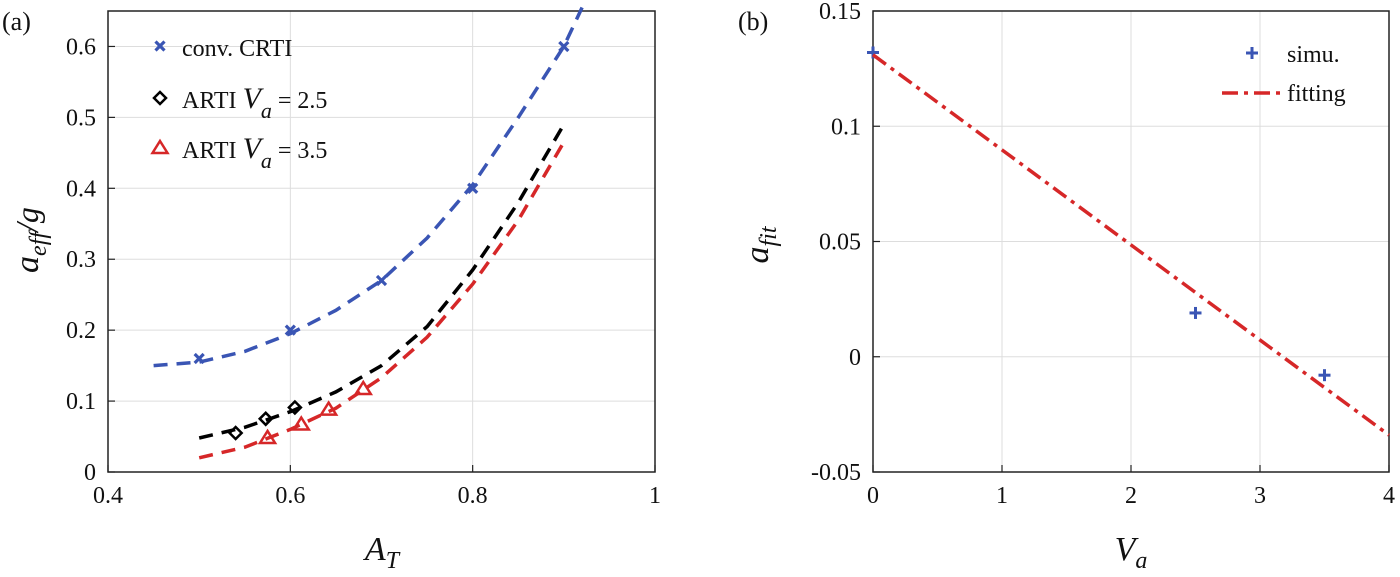  Describe the element at coordinates (840, 12) in the screenshot. I see `b-ytick-label-4: 0.15` at that location.